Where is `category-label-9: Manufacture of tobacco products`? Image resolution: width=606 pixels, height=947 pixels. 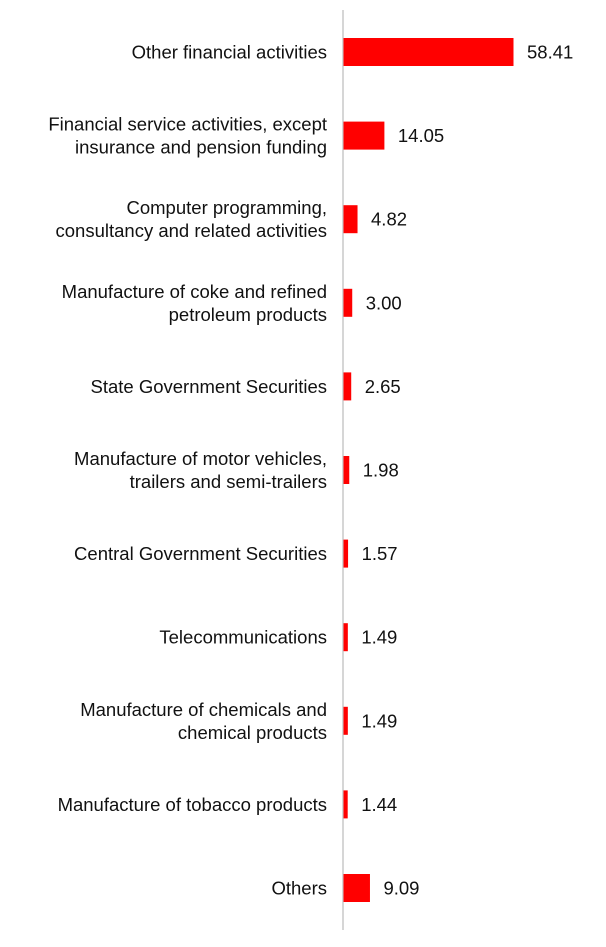
category-label-9: Manufacture of tobacco products is located at coordinates (192, 804).